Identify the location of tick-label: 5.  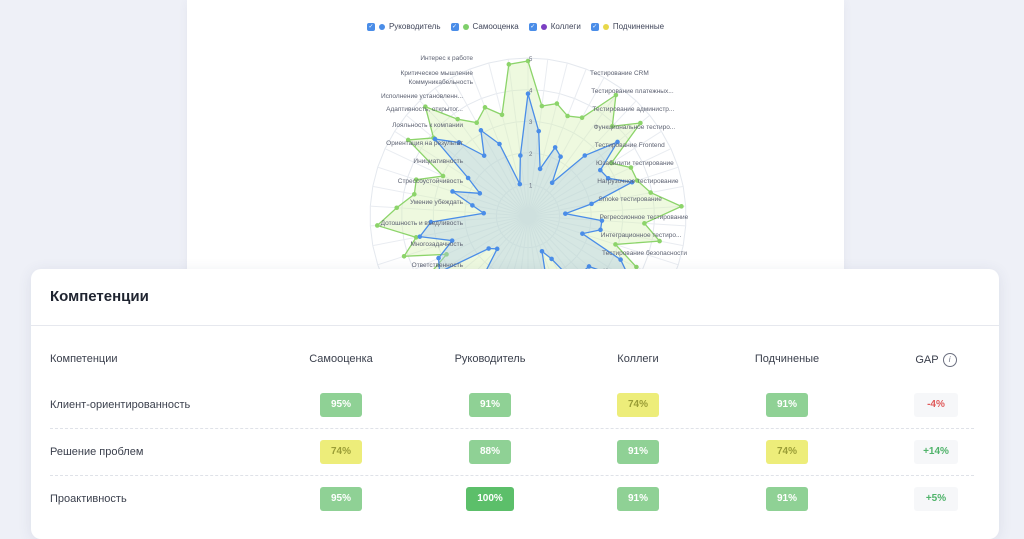
(531, 60).